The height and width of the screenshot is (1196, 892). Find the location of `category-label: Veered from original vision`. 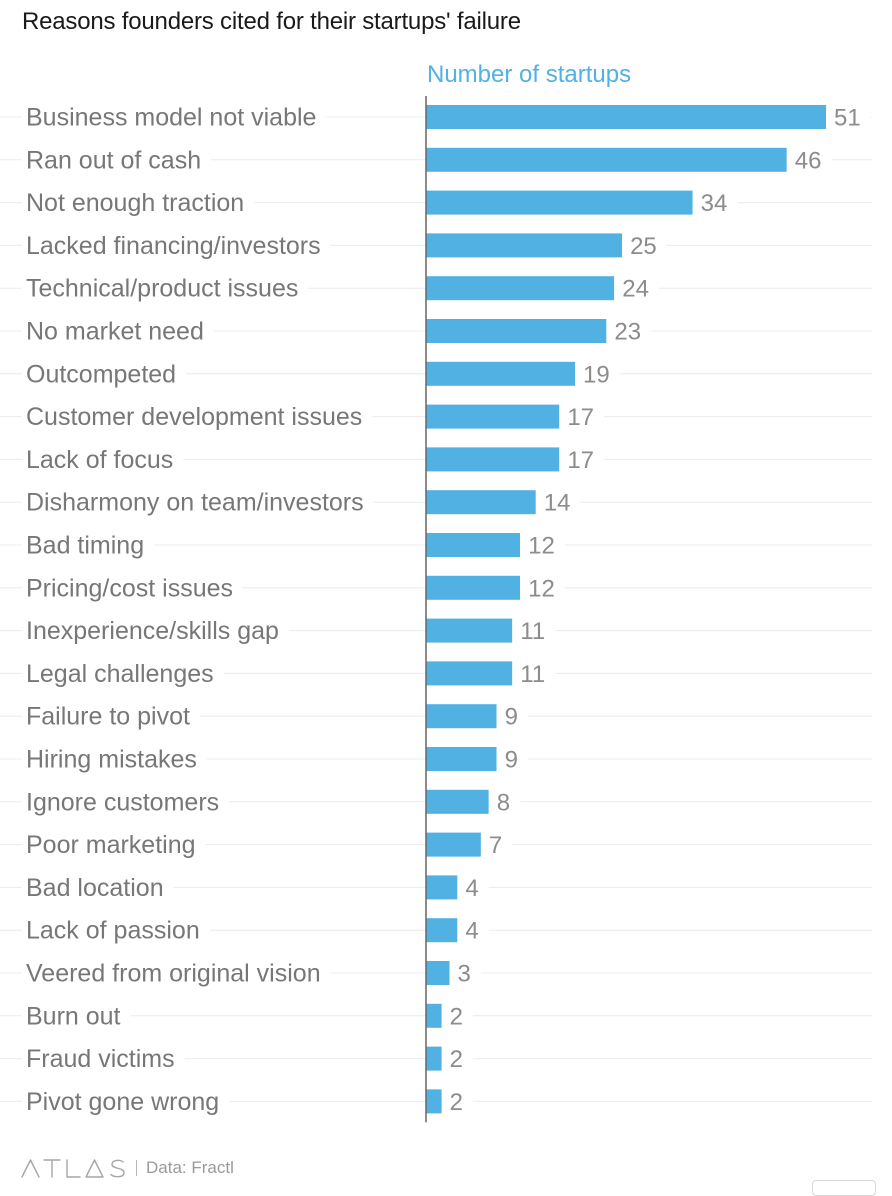

category-label: Veered from original vision is located at coordinates (173, 974).